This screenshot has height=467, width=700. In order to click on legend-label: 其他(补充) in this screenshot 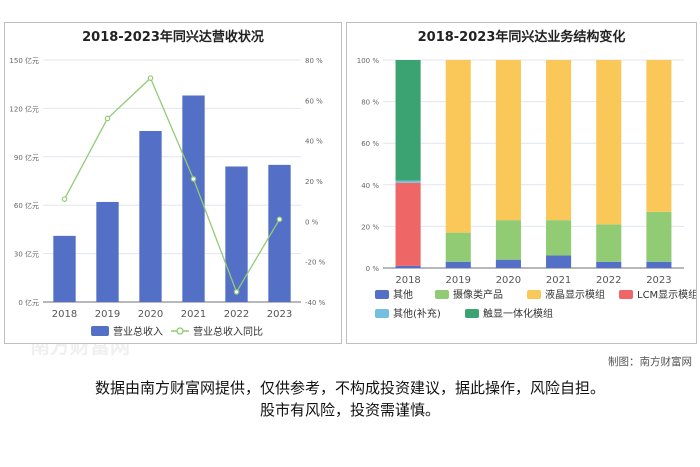, I will do `click(417, 313)`.